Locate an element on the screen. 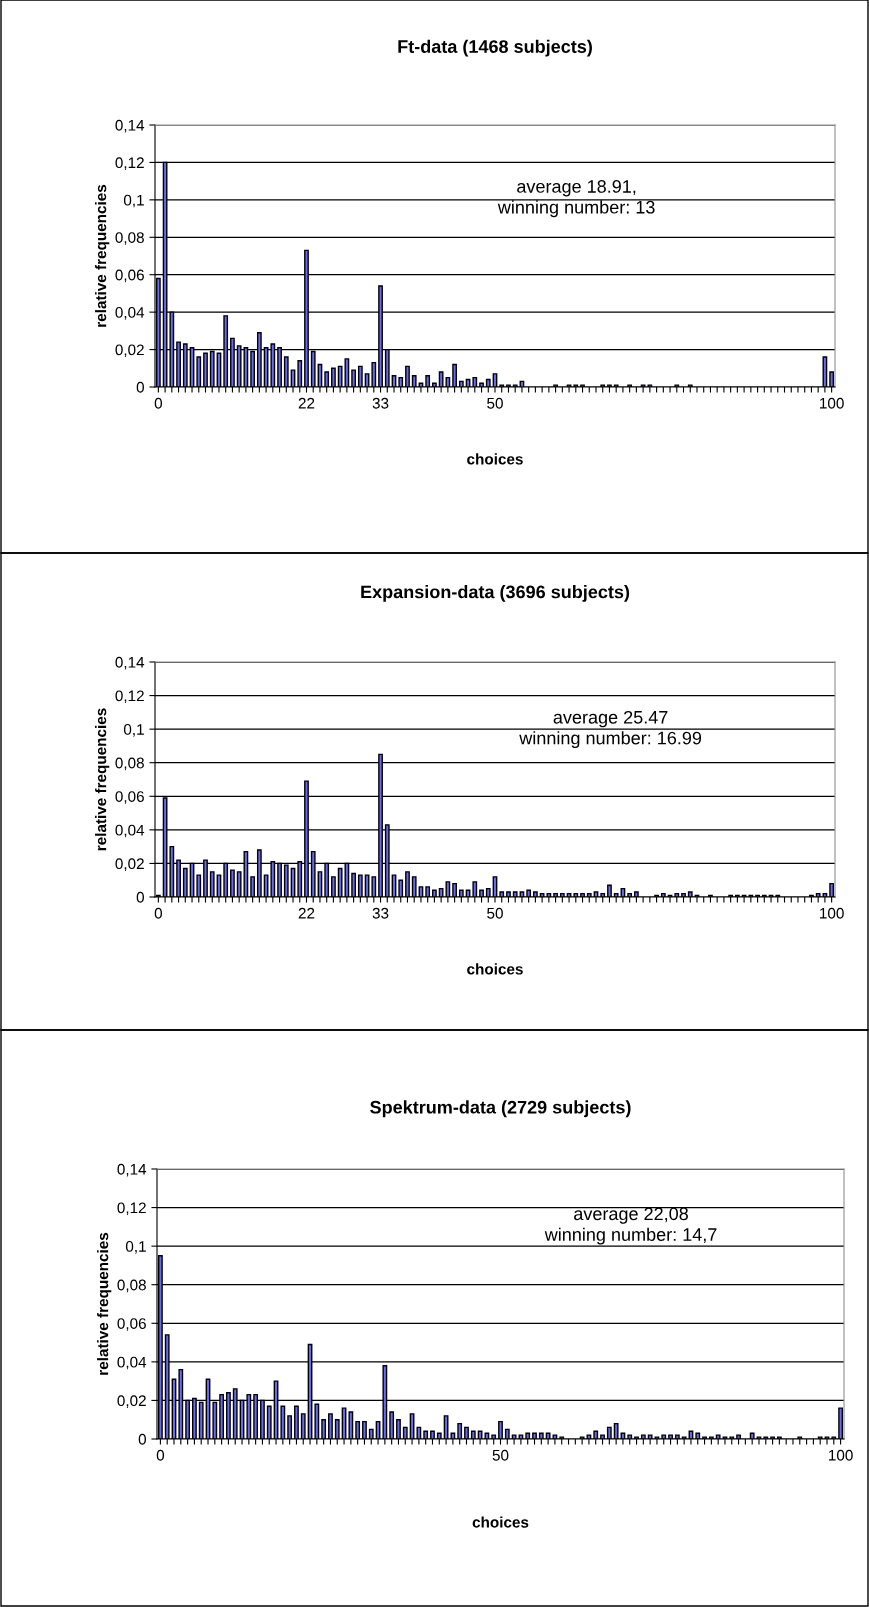  chart-title: Ft-data (1468 subjects) is located at coordinates (495, 48).